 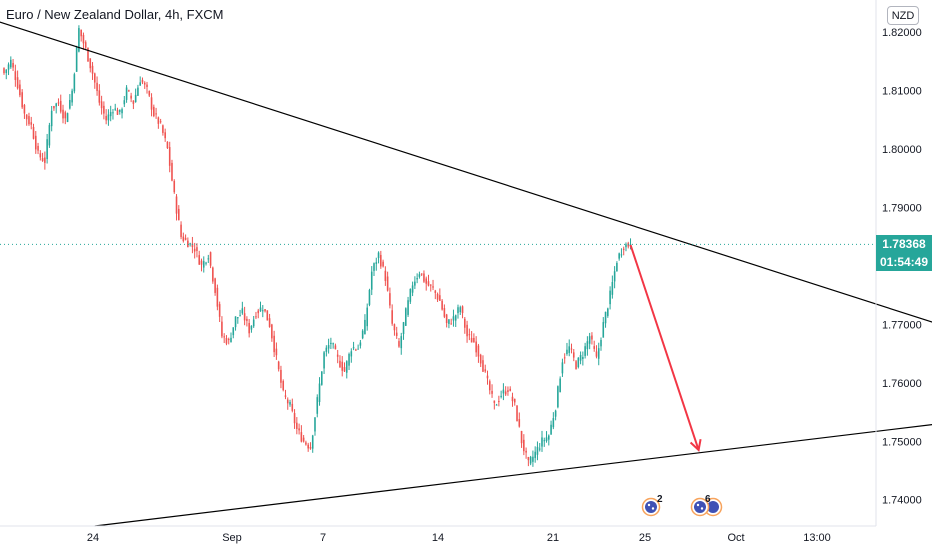 What do you see at coordinates (114, 14) in the screenshot?
I see `symbol-title: Euro / New Zealand Dollar, 4h, FXCM` at bounding box center [114, 14].